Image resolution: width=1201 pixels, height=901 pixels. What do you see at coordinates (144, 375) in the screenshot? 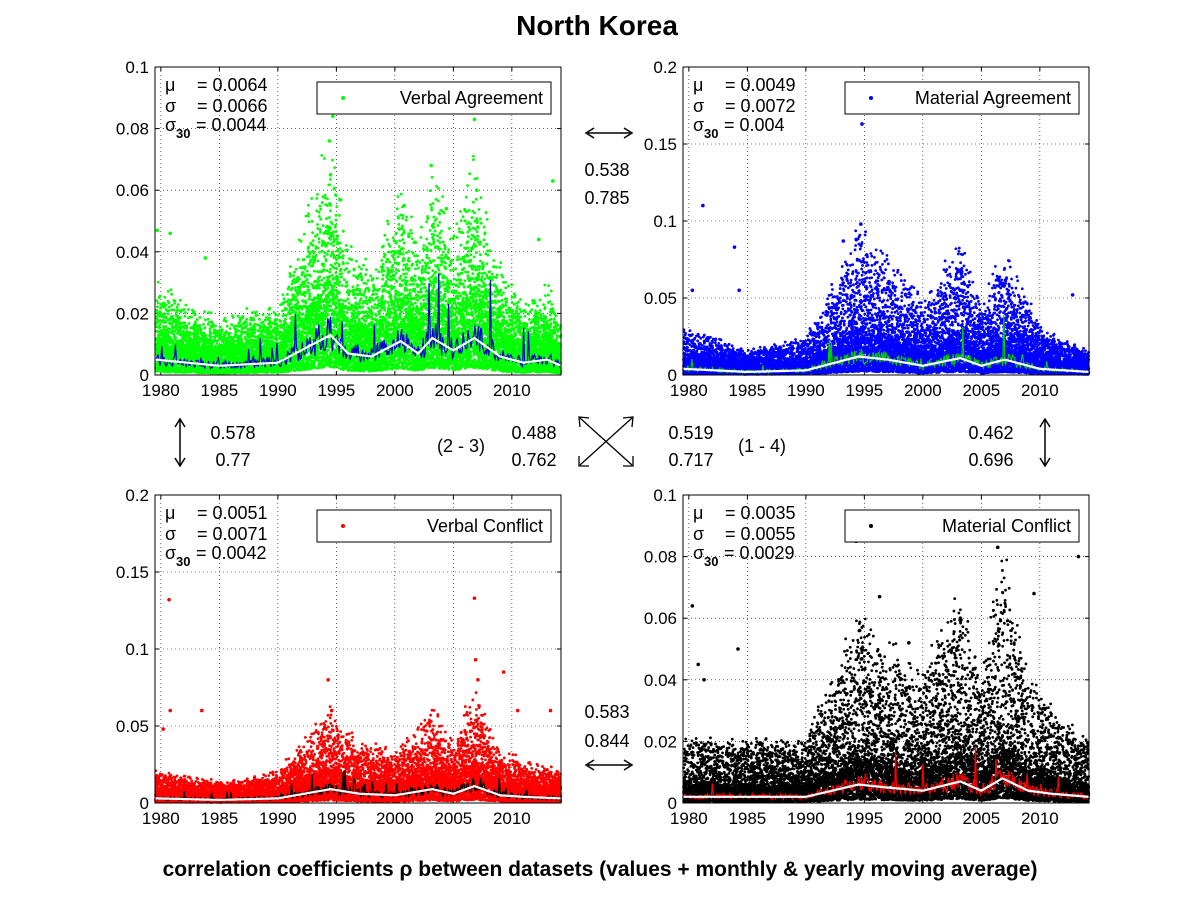
I see `y-tick-label: 0` at bounding box center [144, 375].